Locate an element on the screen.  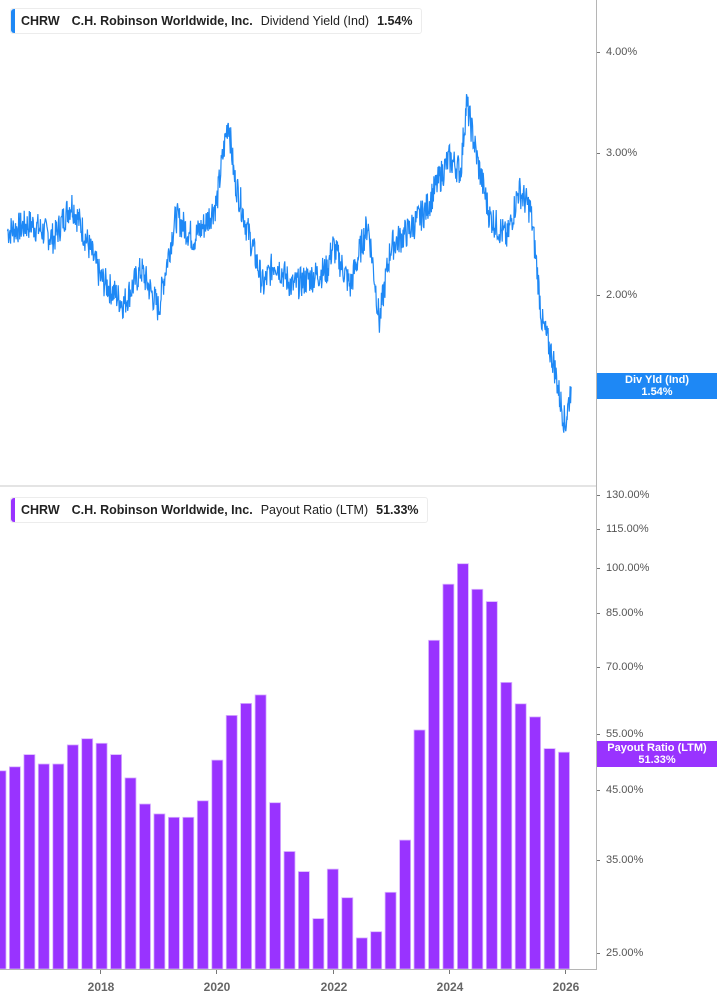
y-tick-100pct: 100.00% is located at coordinates (623, 568).